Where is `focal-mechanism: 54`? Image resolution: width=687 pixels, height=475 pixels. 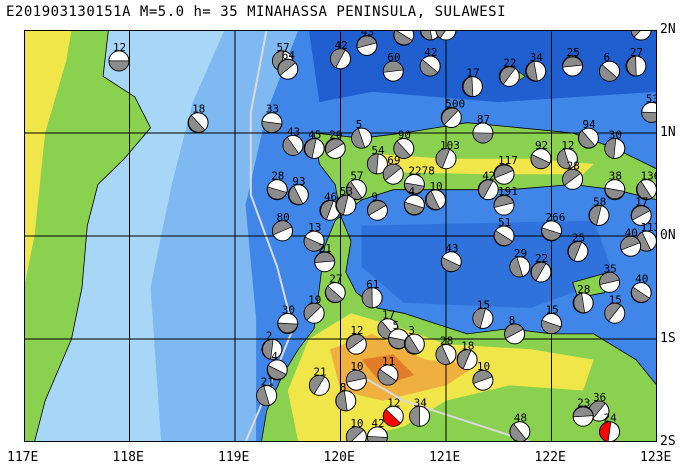
focal-mechanism: 54 is located at coordinates (377, 159).